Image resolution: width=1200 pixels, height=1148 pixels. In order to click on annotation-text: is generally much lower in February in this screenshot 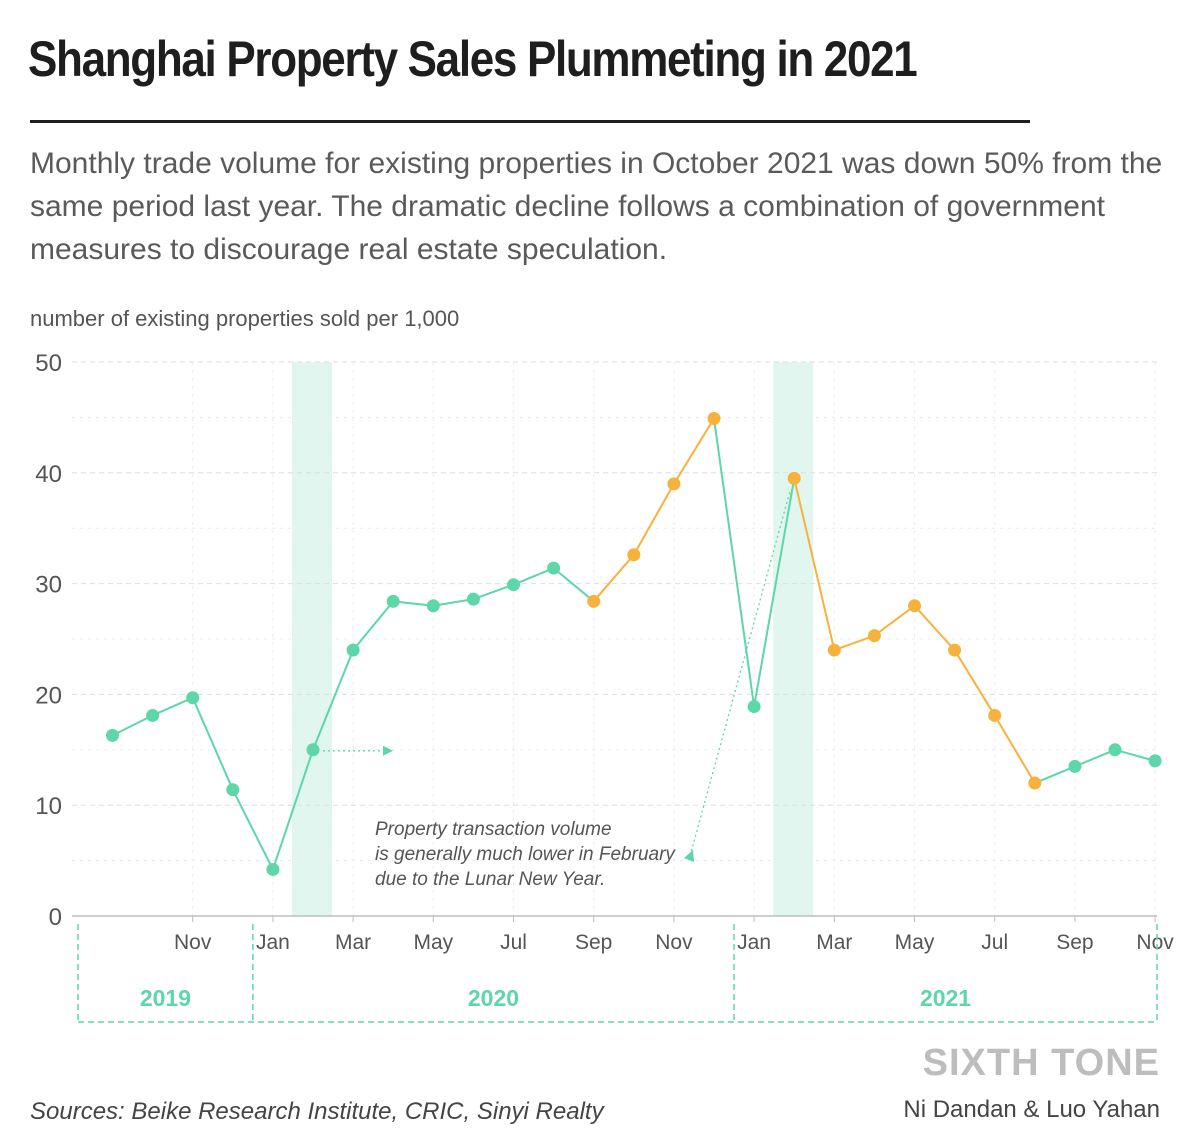, I will do `click(525, 854)`.